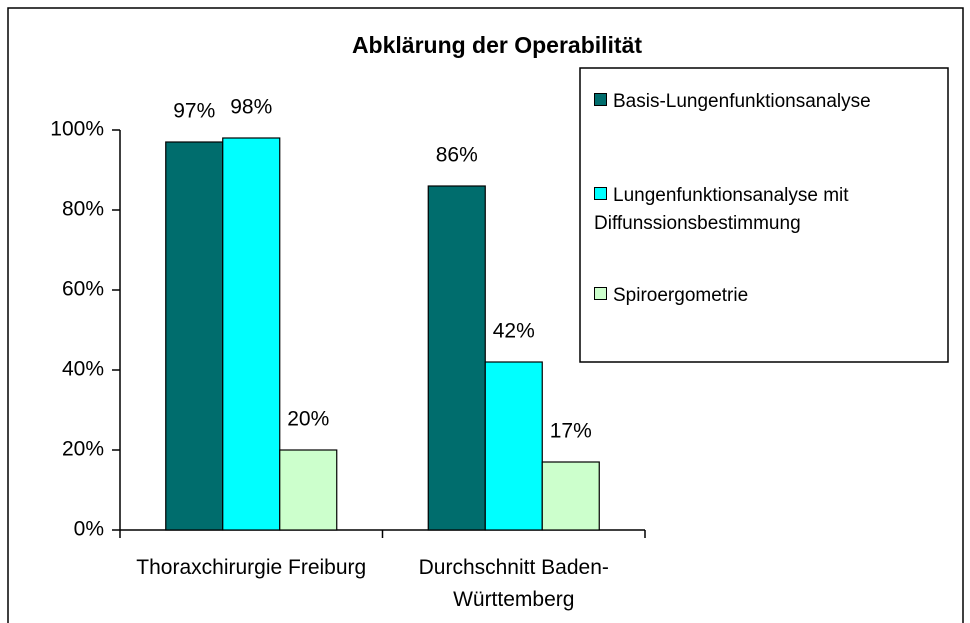 This screenshot has width=970, height=623. I want to click on value-label: 17%, so click(571, 431).